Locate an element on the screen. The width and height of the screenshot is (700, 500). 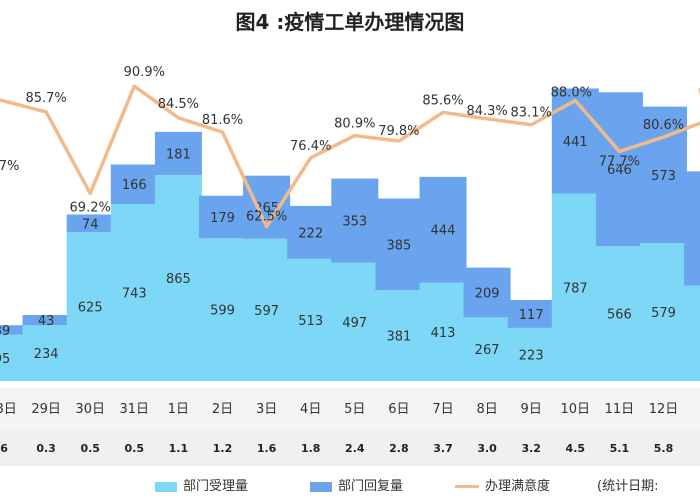
legend-accepted: 部门受理量 is located at coordinates (201, 484).